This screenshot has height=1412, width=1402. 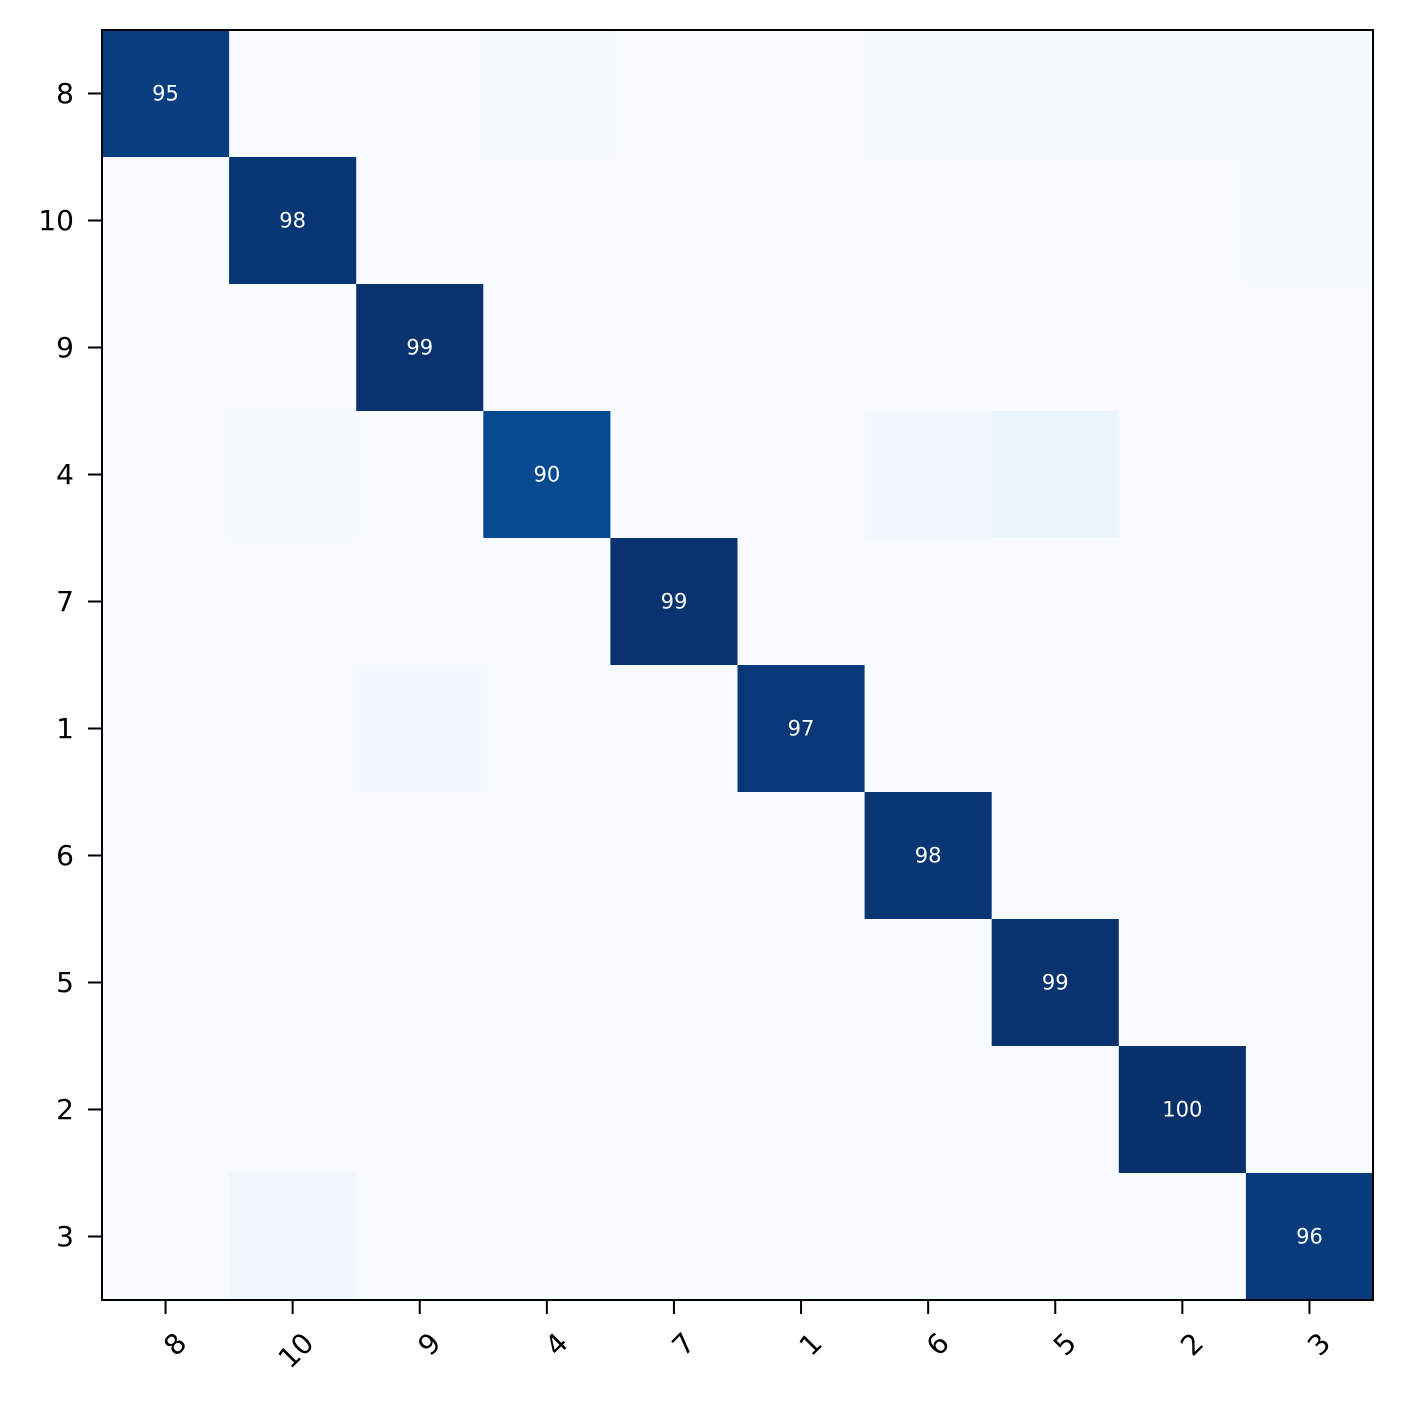 I want to click on x-tick-label: 2, so click(x=1192, y=1344).